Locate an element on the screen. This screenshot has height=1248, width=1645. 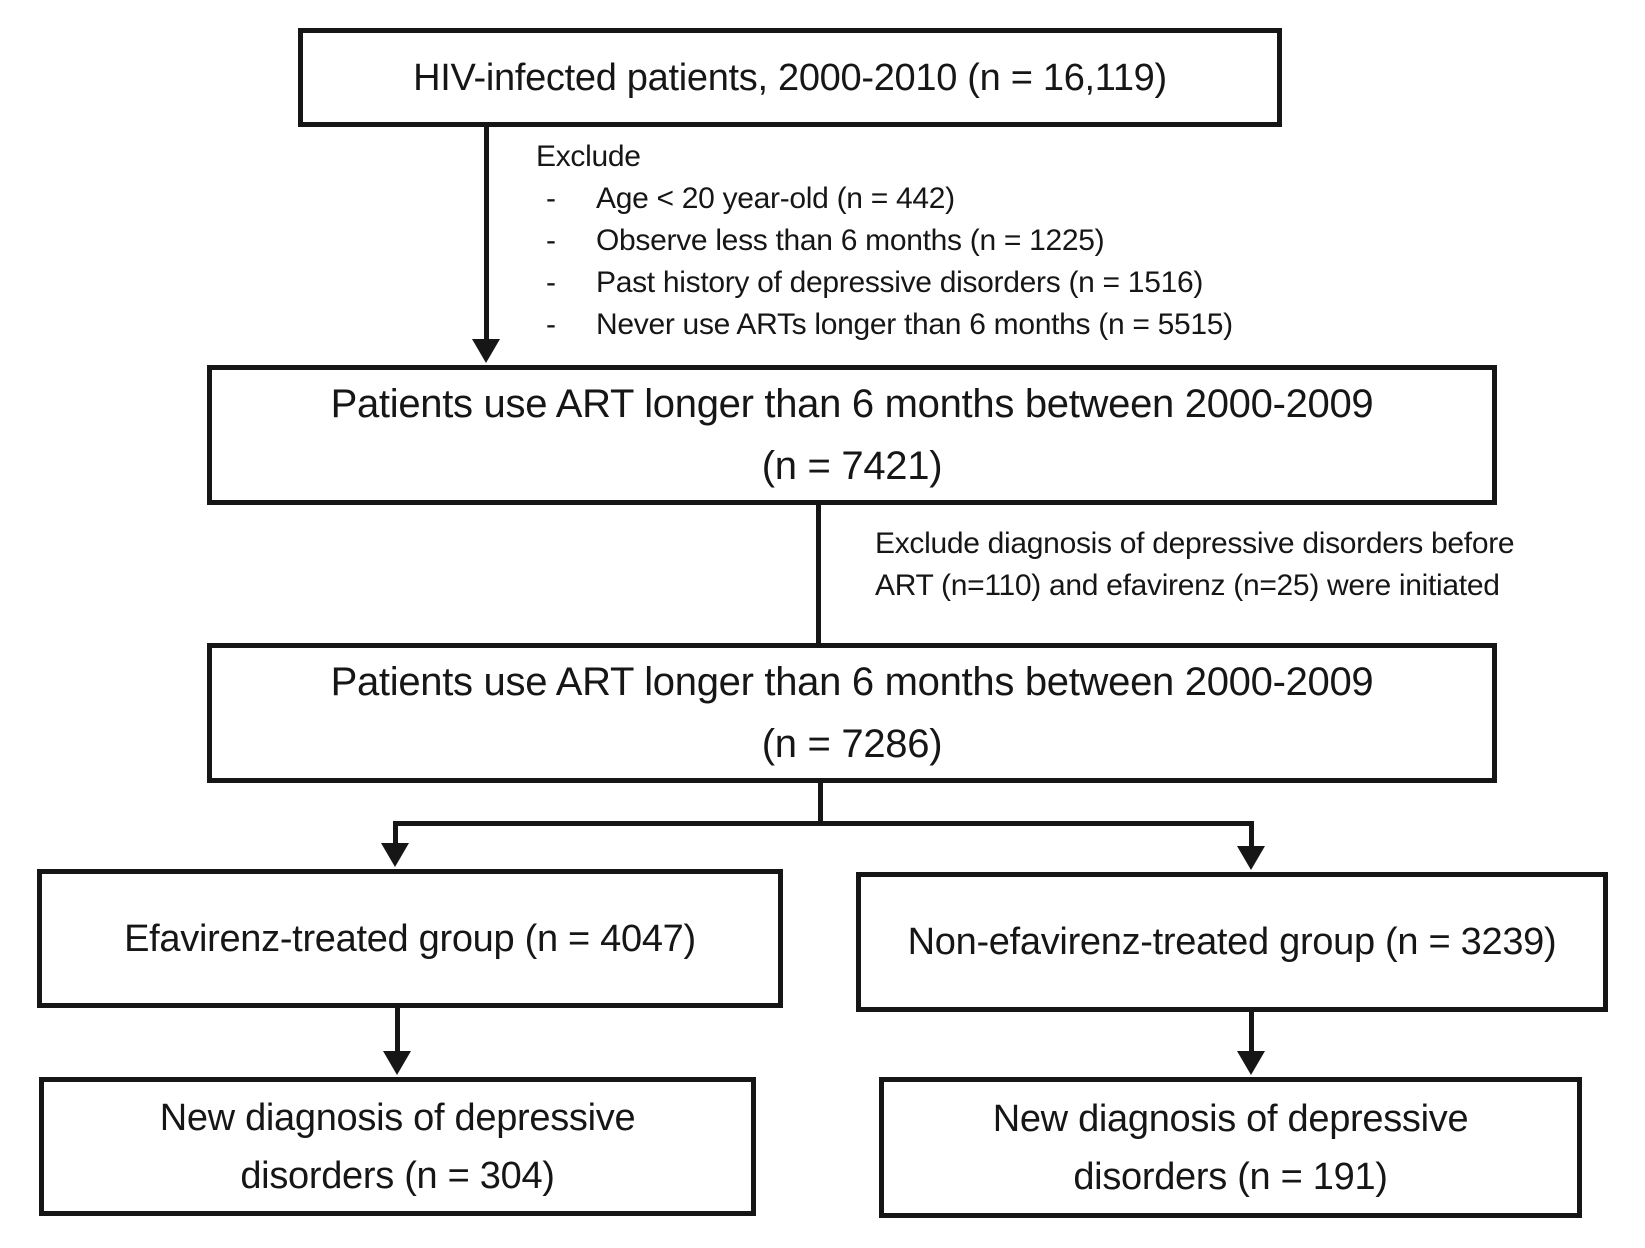
exclusion-note-1-heading: Exclude is located at coordinates (588, 156).